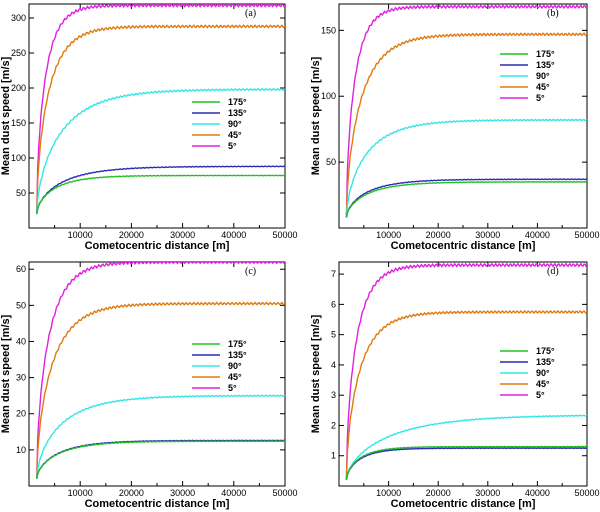 The height and width of the screenshot is (512, 600). What do you see at coordinates (333, 335) in the screenshot?
I see `y-tick-label: 5` at bounding box center [333, 335].